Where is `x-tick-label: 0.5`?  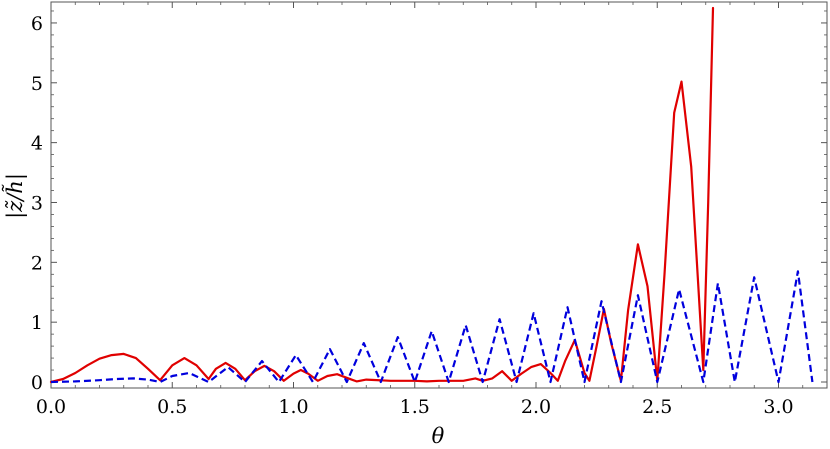
x-tick-label: 0.5 is located at coordinates (172, 407).